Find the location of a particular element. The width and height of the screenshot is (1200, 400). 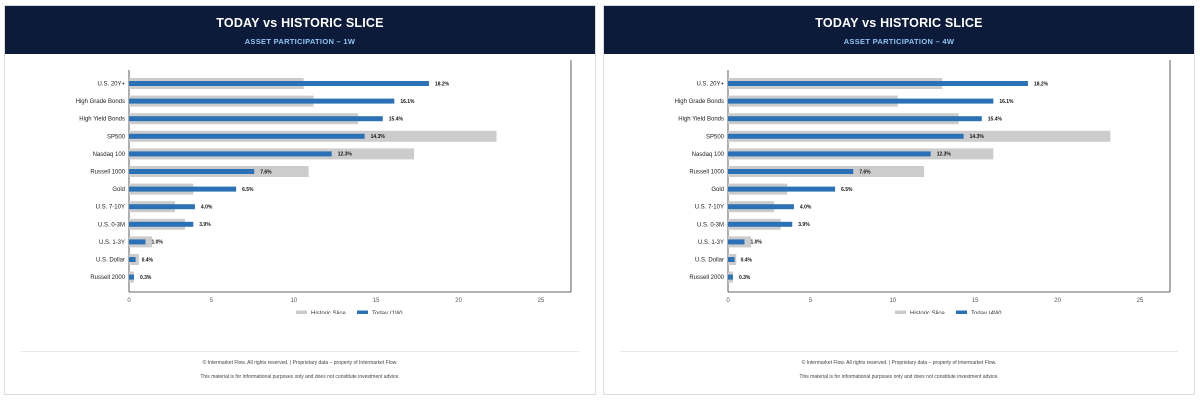

footer-divider is located at coordinates (899, 351).